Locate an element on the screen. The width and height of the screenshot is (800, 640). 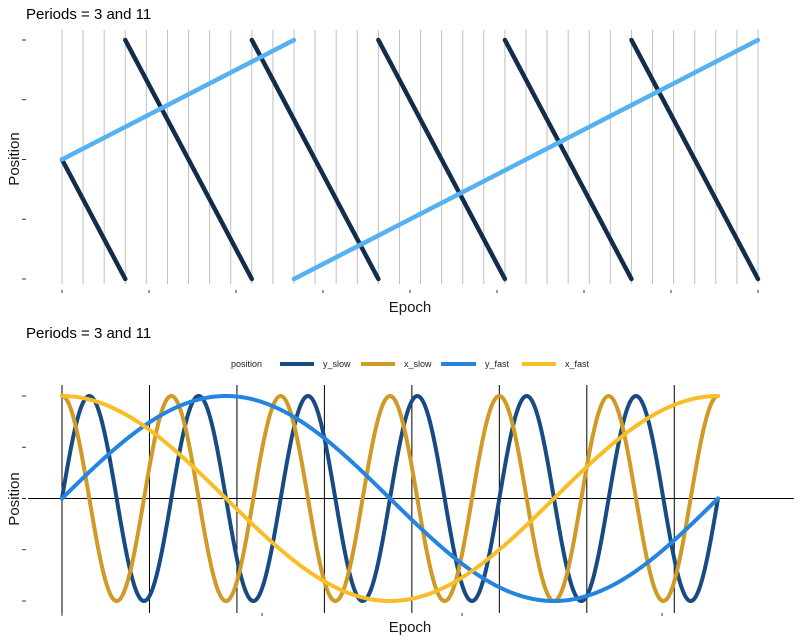
chart-1-series-light-segment is located at coordinates (178, 99).